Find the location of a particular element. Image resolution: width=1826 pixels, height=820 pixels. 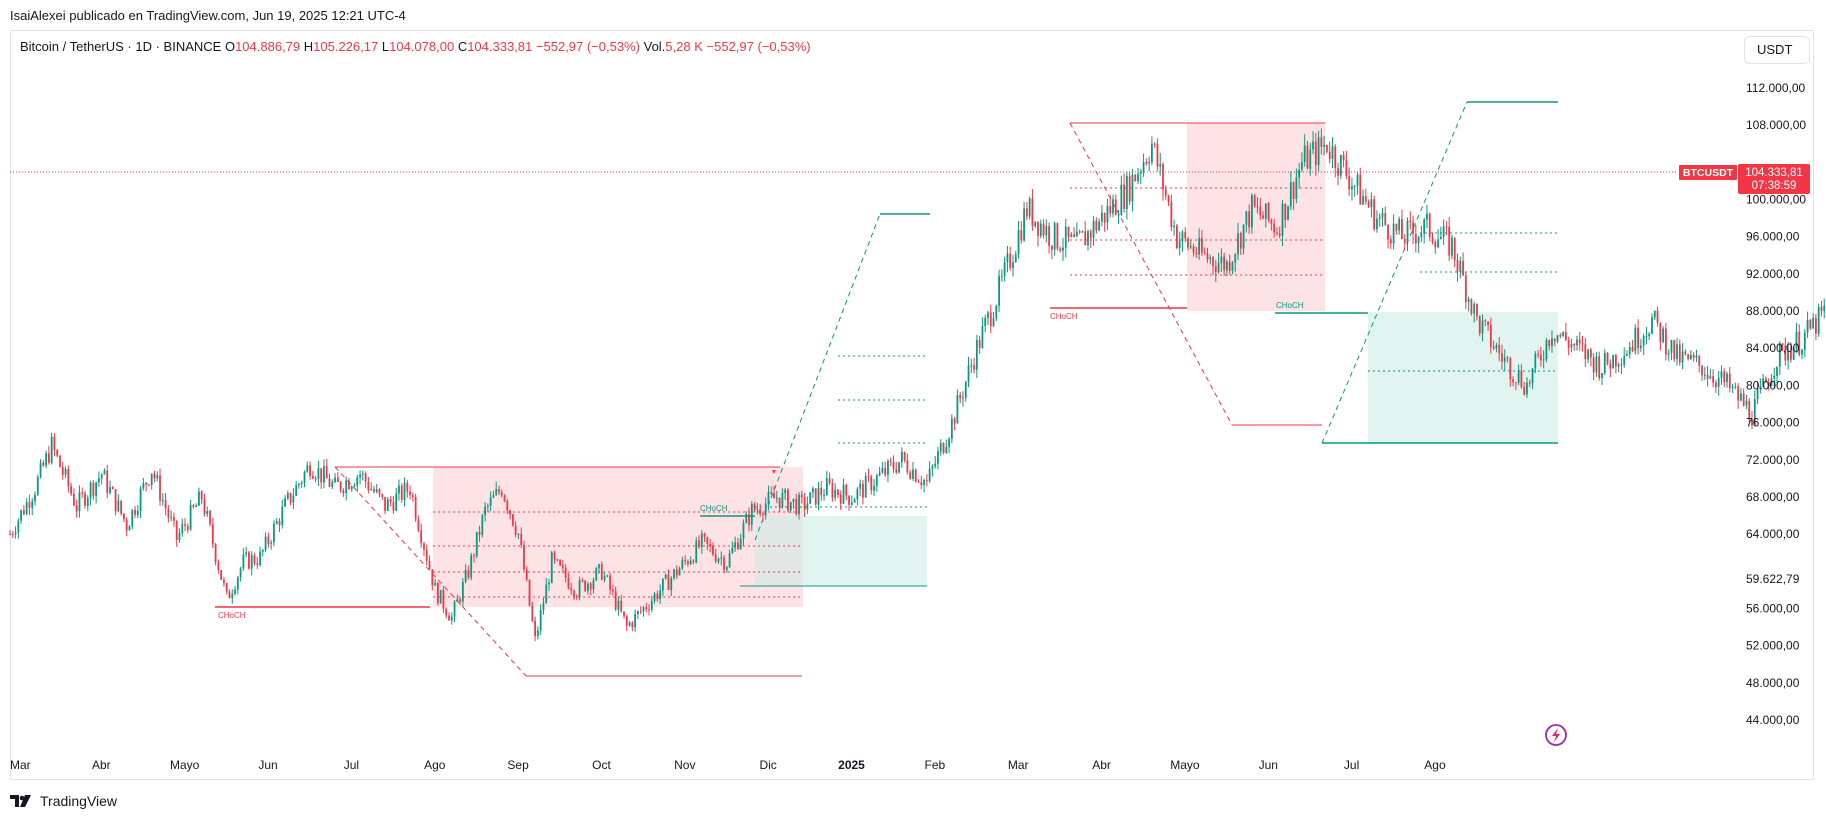

footer-brand: TradingView is located at coordinates (63, 801).